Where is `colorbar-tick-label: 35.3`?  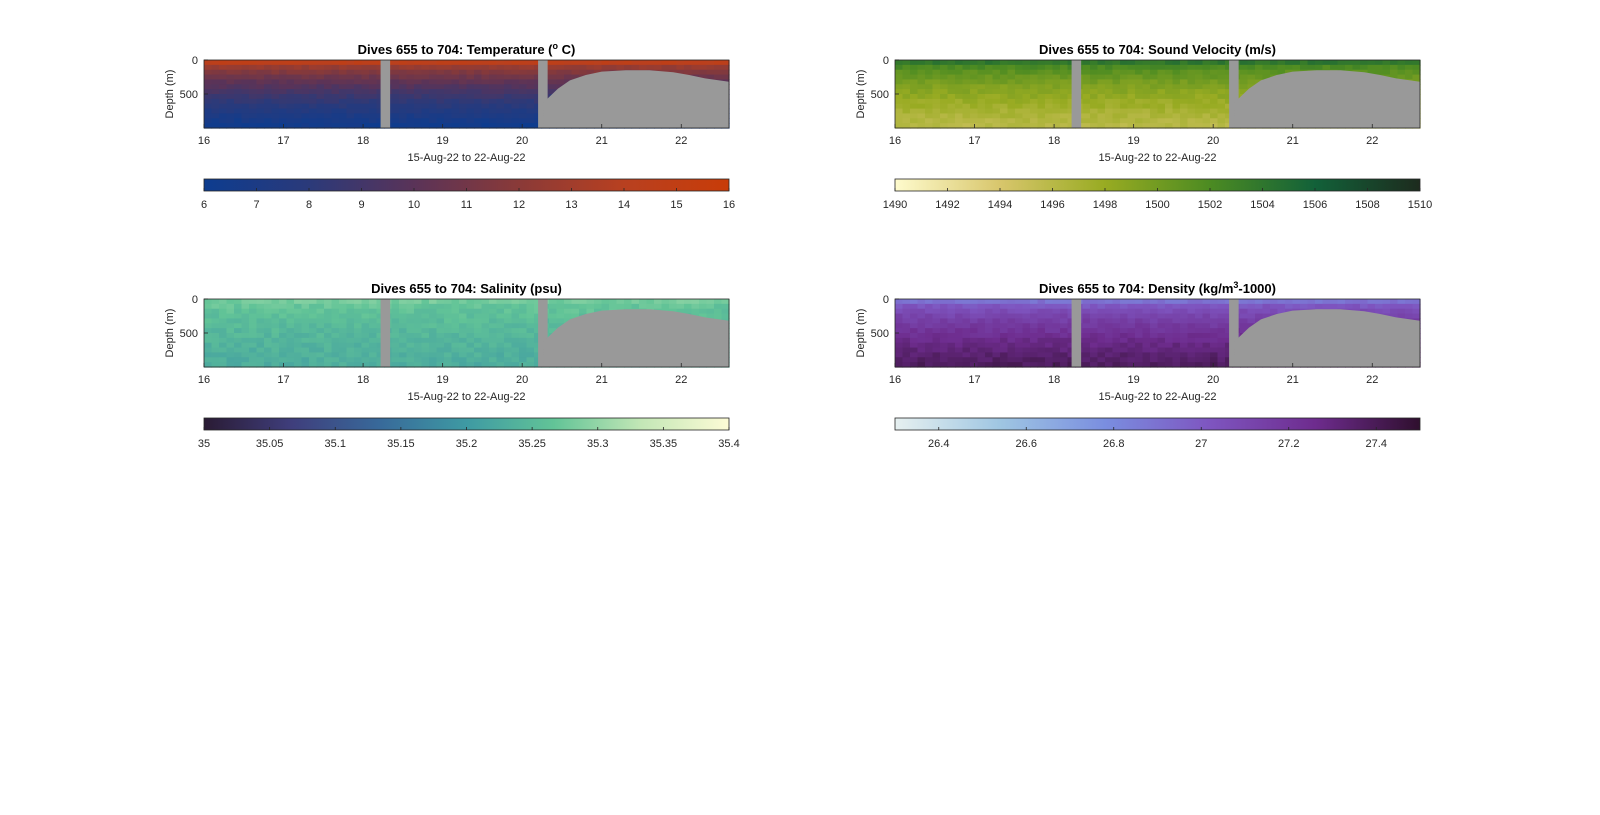
colorbar-tick-label: 35.3 is located at coordinates (597, 444).